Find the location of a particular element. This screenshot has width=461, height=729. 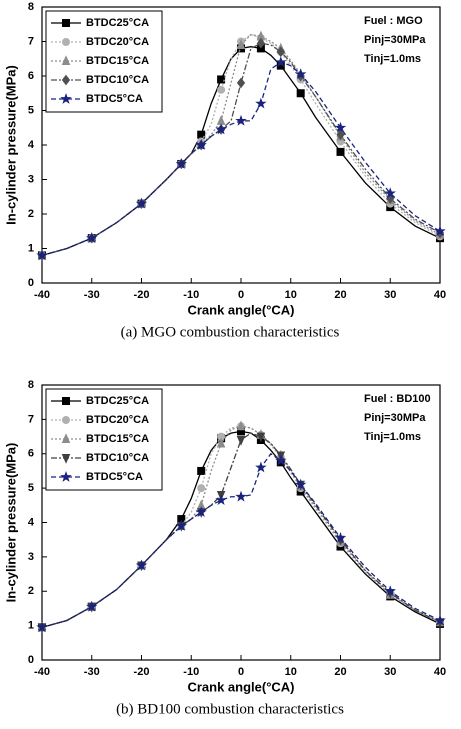

annotation: Fuel : MGO is located at coordinates (393, 21).